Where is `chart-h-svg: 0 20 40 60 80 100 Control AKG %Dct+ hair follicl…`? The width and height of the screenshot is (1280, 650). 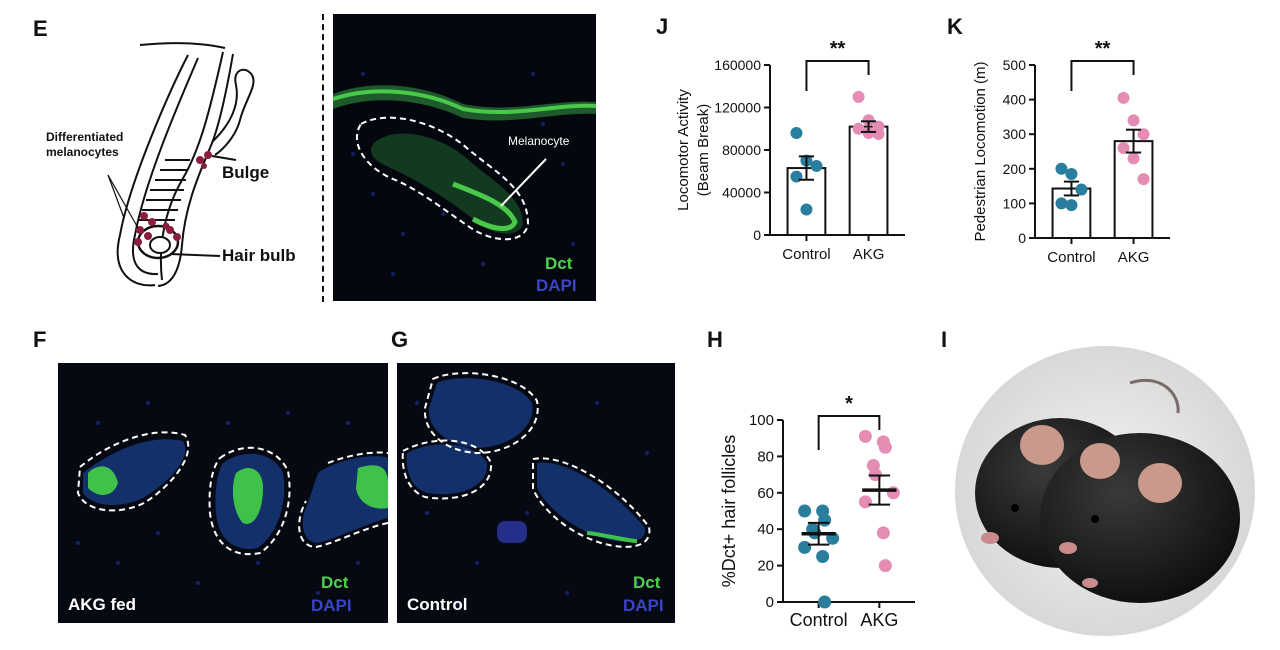
chart-h-svg: 0 20 40 60 80 100 Control AKG %Dct+ hair follicl… is located at coordinates (817, 511).